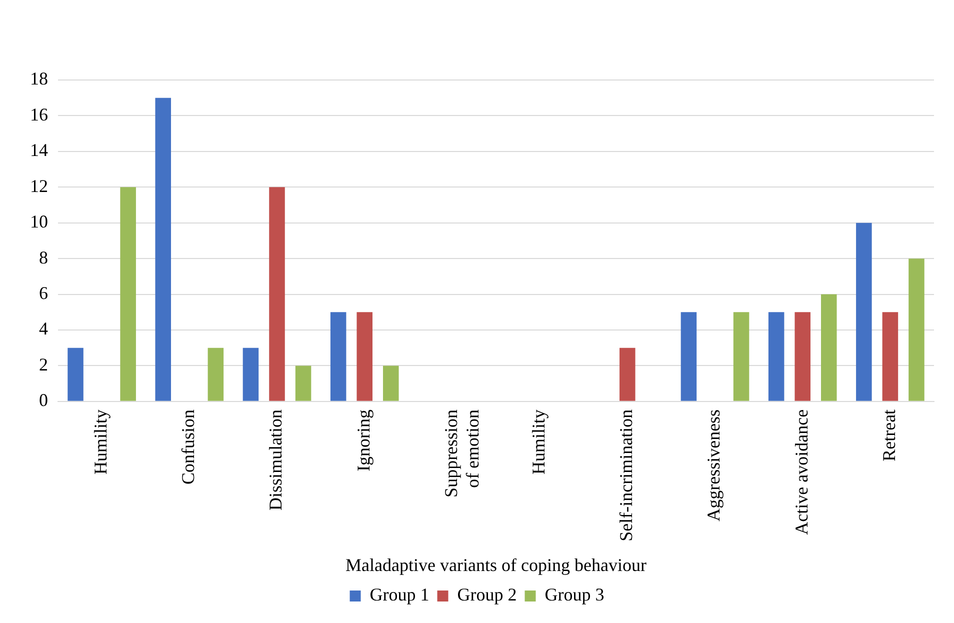 The width and height of the screenshot is (954, 623). I want to click on legend-label: Group 1, so click(400, 594).